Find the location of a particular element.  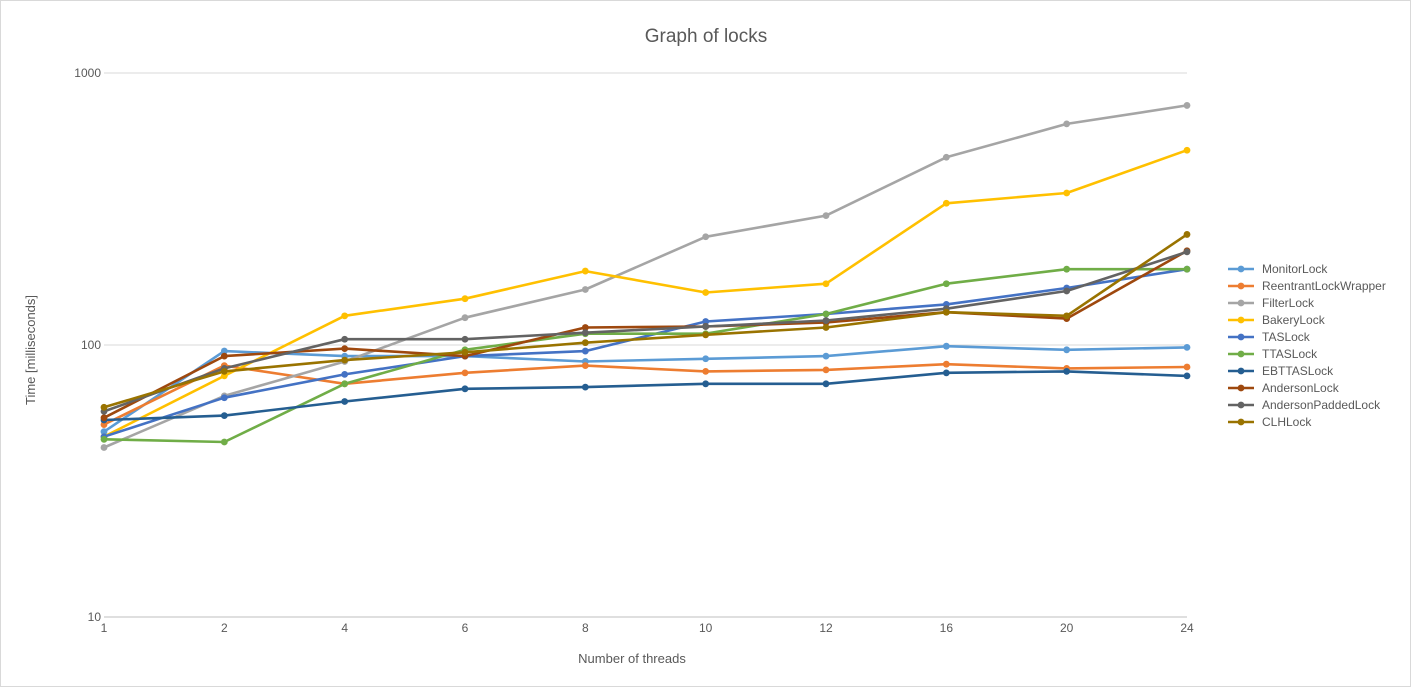

y-axis-label: Time [milliseconds] is located at coordinates (30, 350).